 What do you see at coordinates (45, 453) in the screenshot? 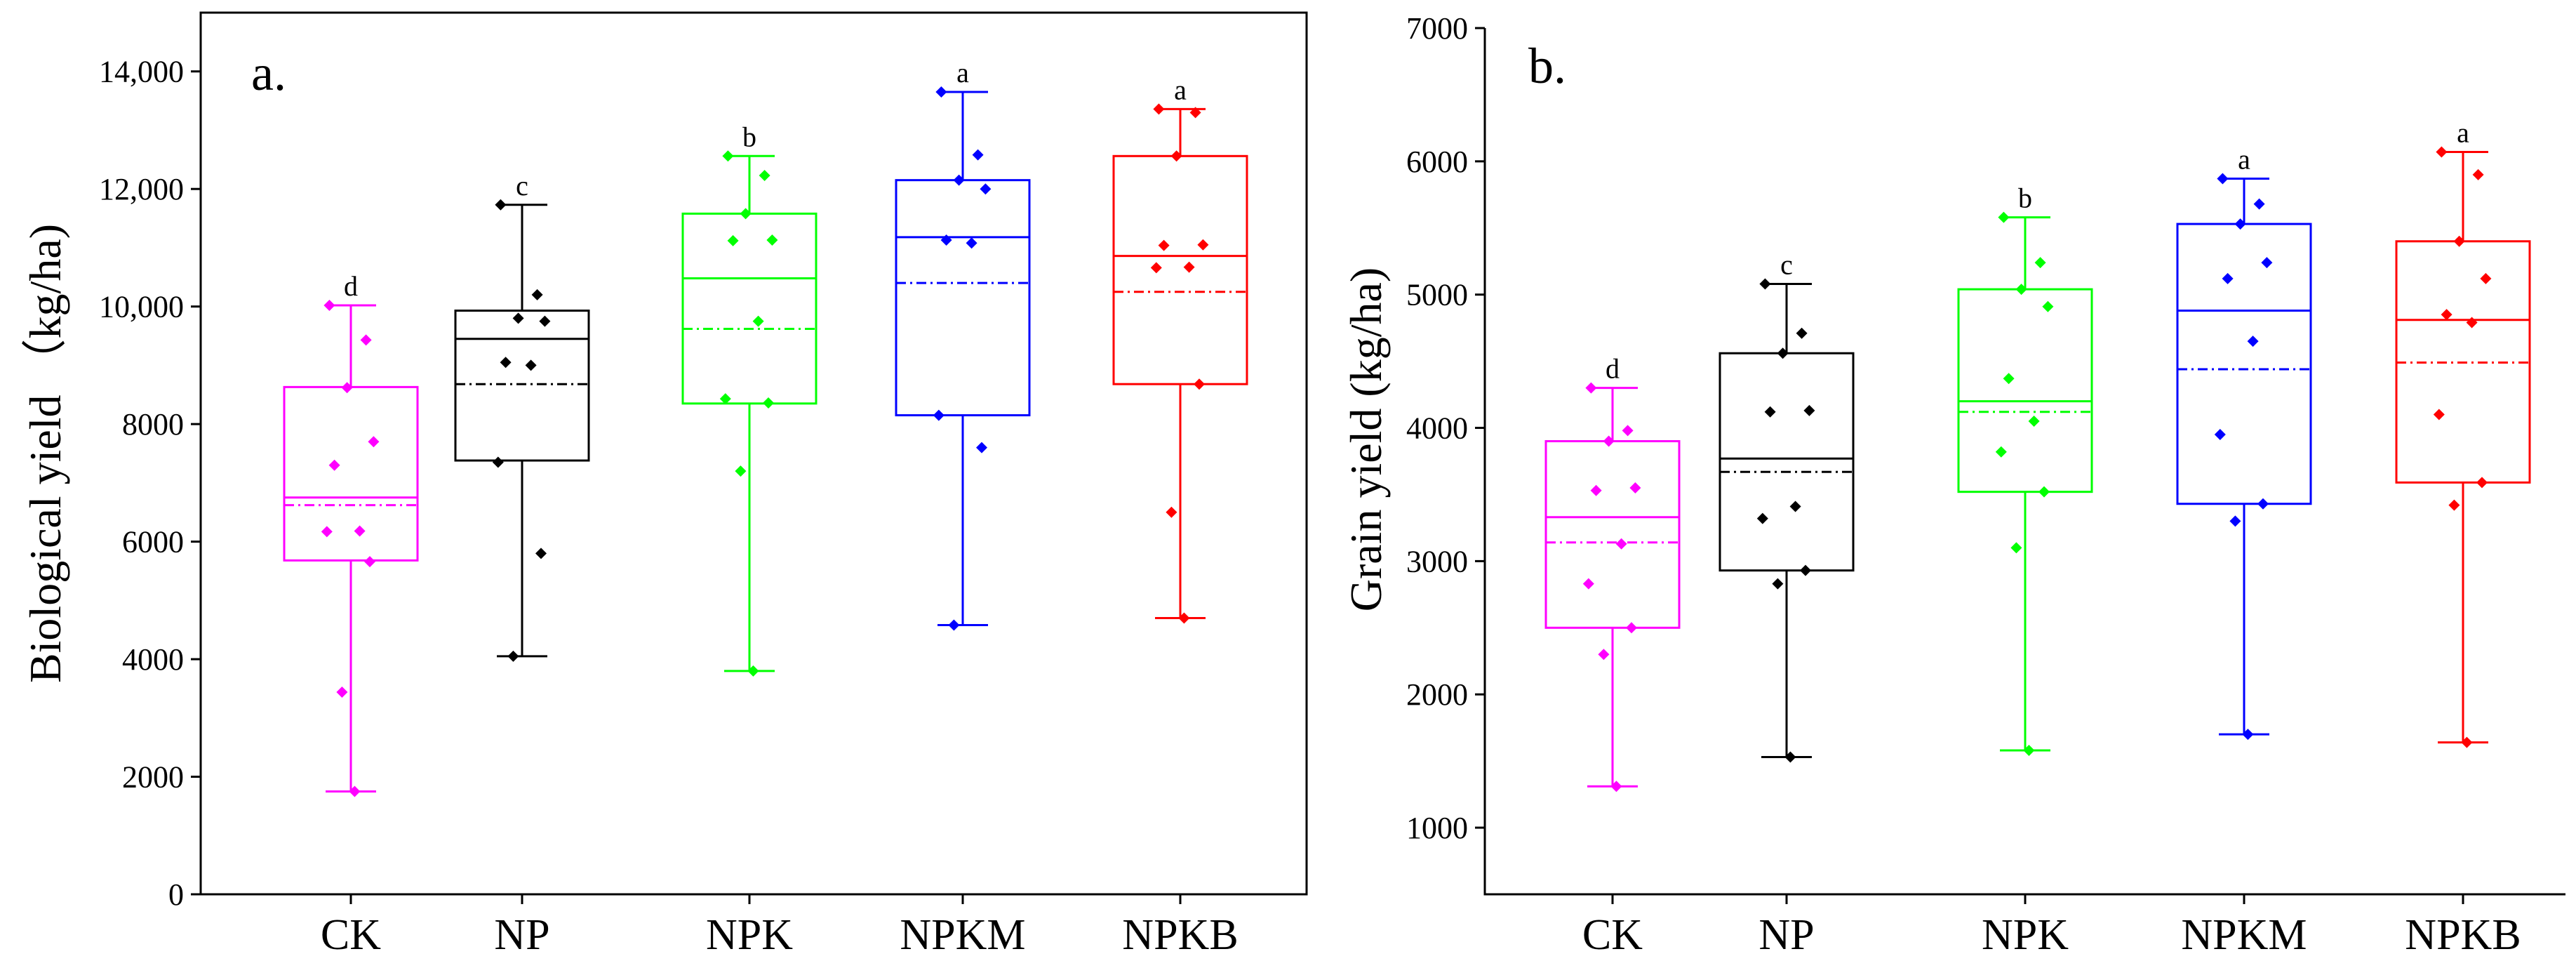
I see `panel-a-y-axis-title: Biological yield （kg/ha)` at bounding box center [45, 453].